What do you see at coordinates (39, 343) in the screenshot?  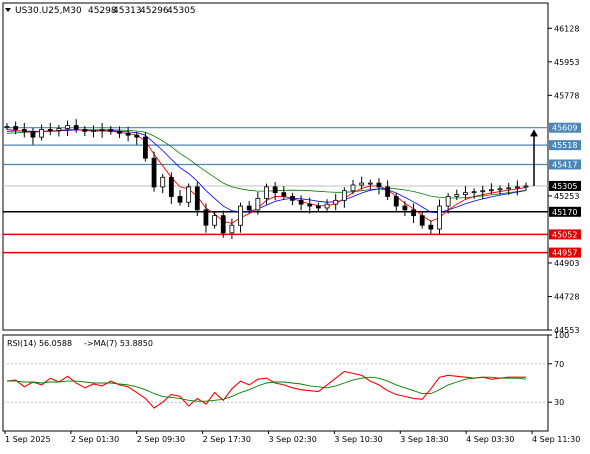 I see `rsi-label: RSI(14) 56.0588` at bounding box center [39, 343].